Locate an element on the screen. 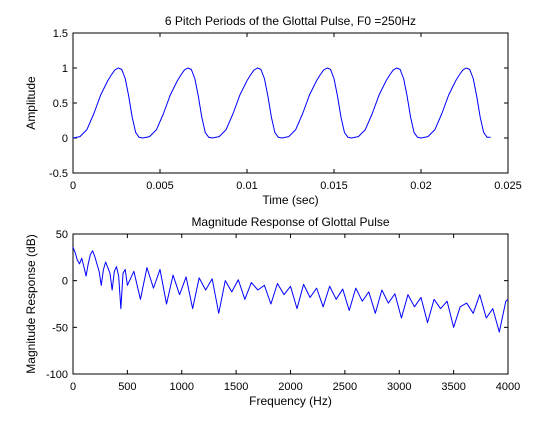  chart2-xtick-label: 0 is located at coordinates (73, 387).